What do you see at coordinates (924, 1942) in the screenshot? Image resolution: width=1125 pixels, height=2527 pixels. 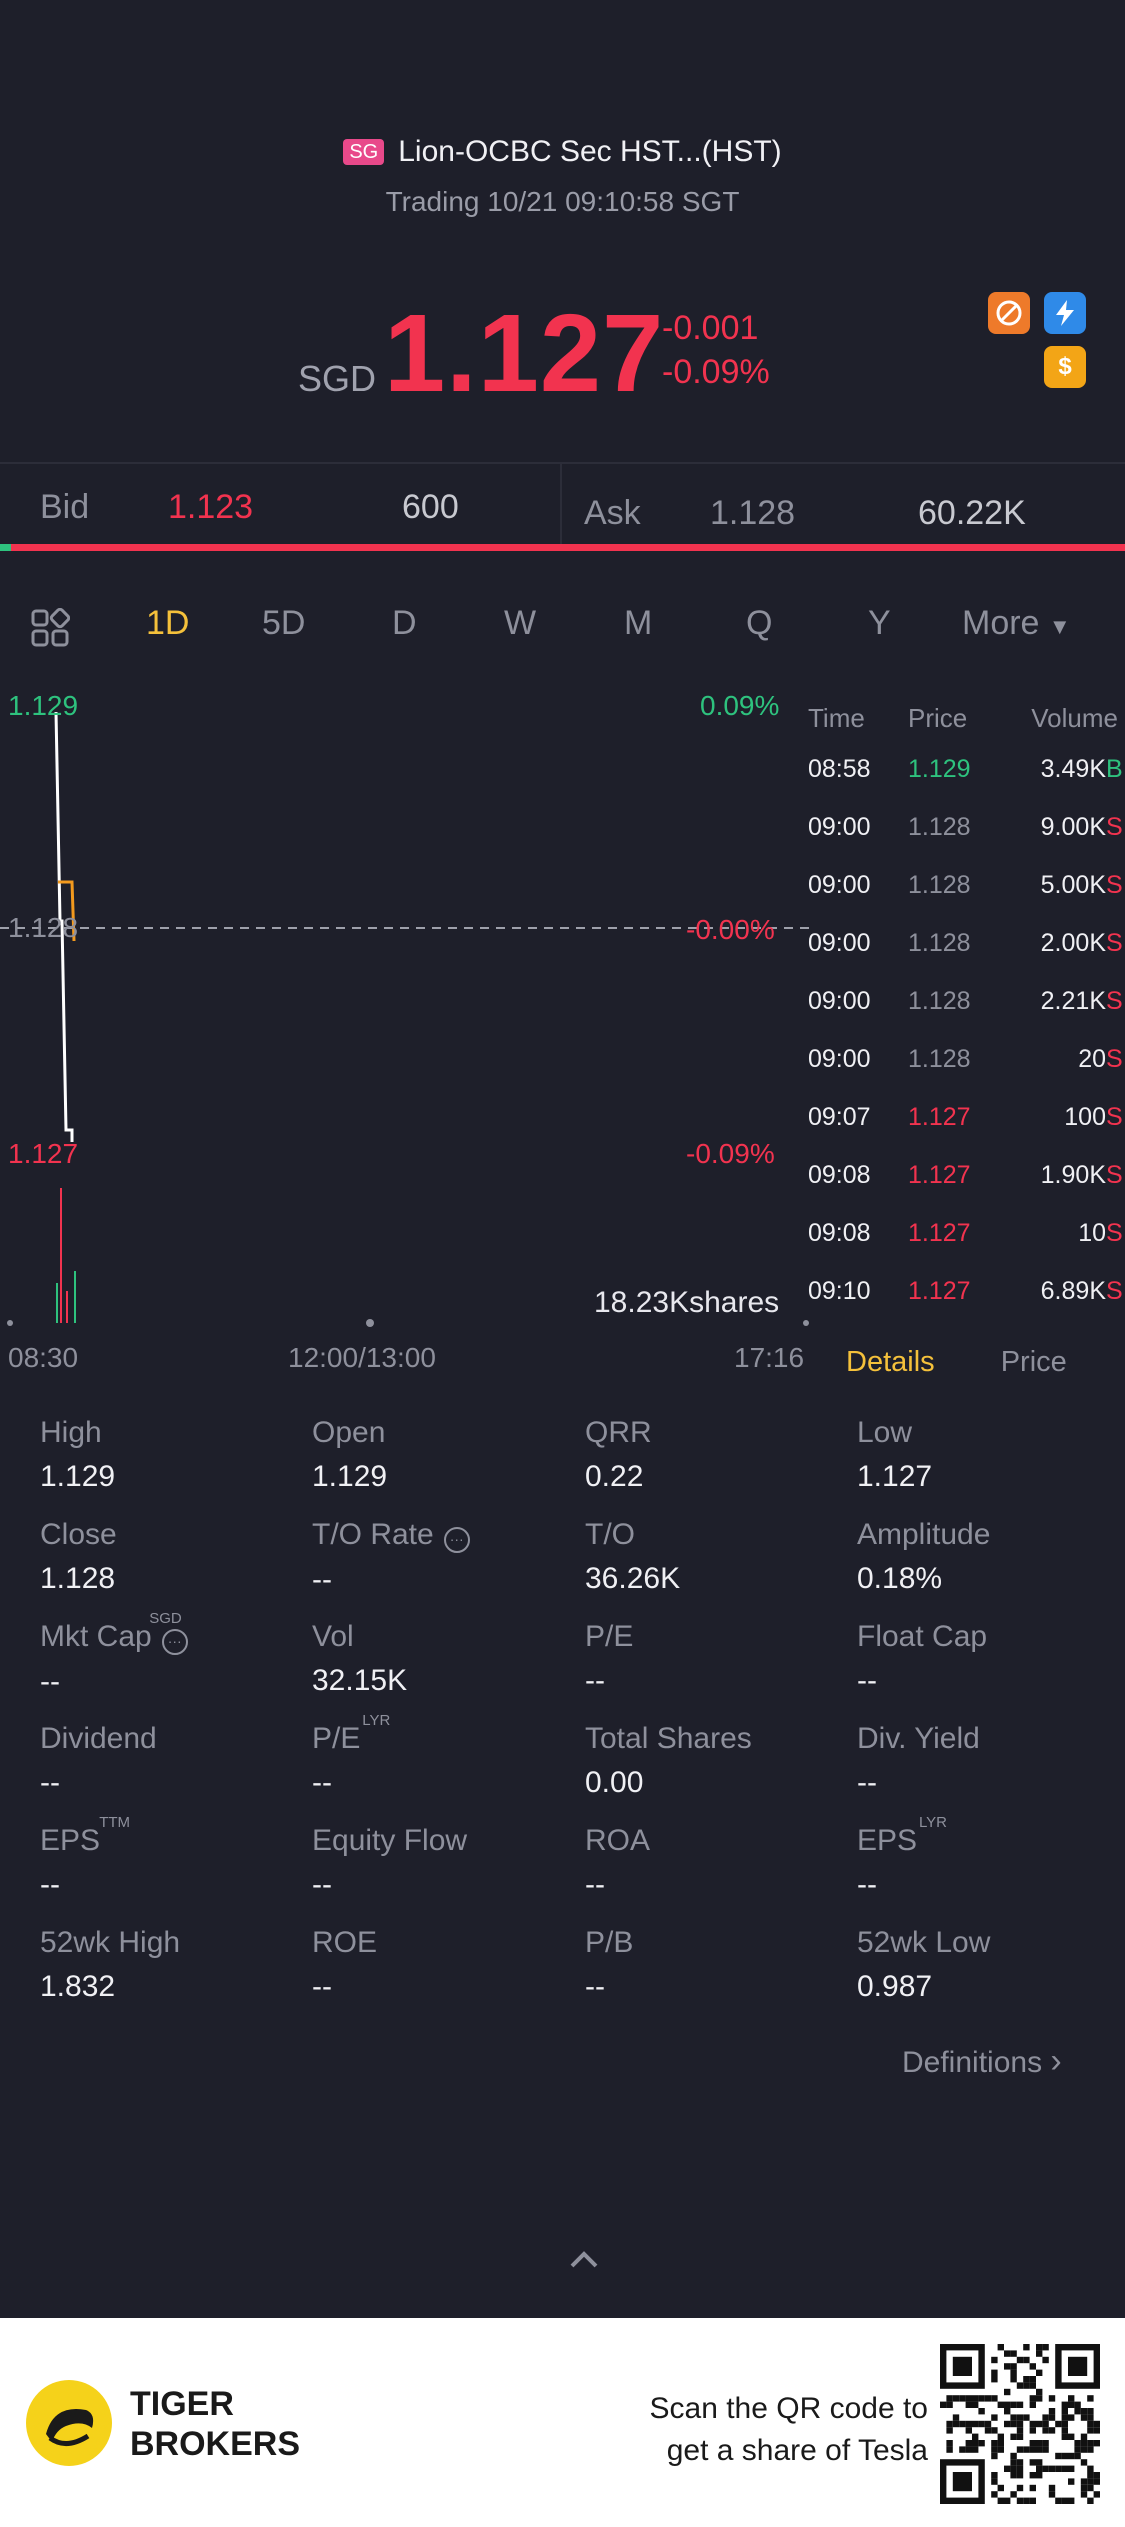 I see `stat-label-text: 52wk Low` at bounding box center [924, 1942].